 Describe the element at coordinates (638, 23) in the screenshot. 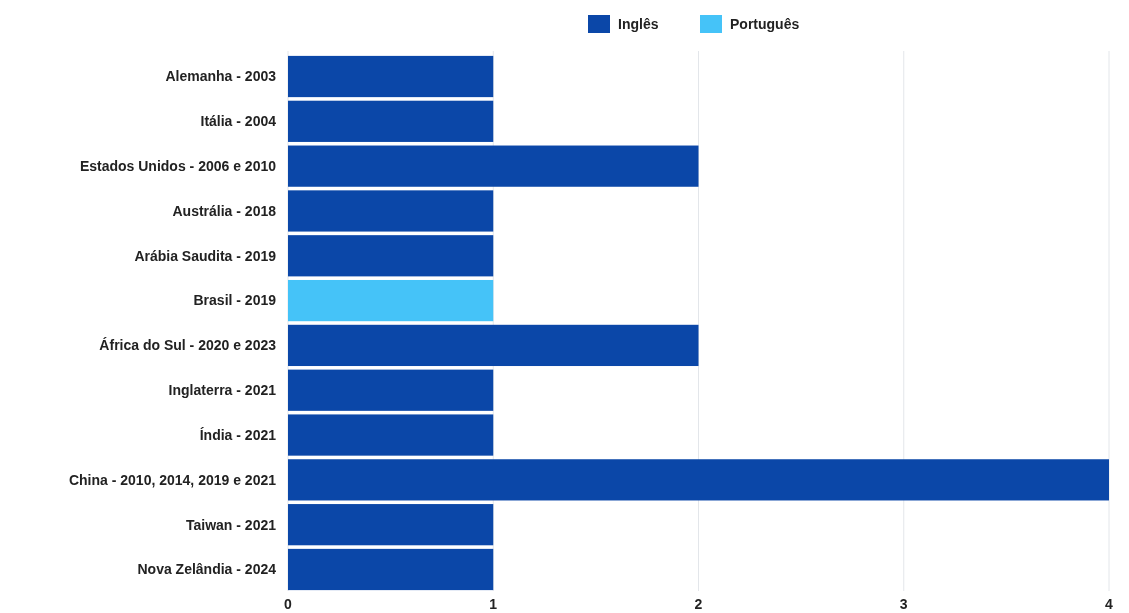

I see `legend-label: Inglês` at that location.